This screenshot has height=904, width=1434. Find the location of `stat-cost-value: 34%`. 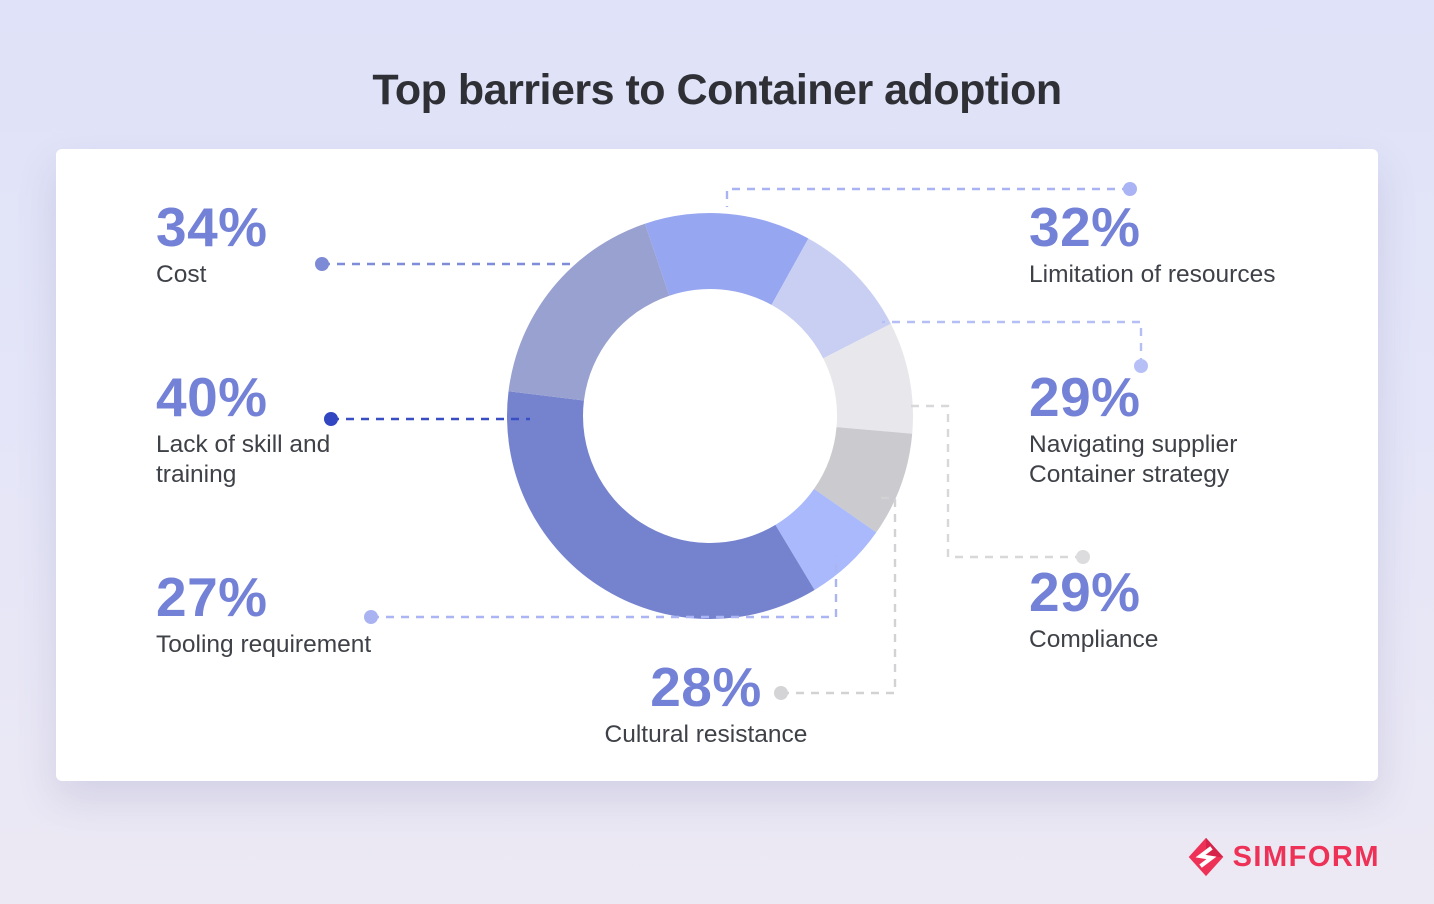

stat-cost-value: 34% is located at coordinates (212, 227).